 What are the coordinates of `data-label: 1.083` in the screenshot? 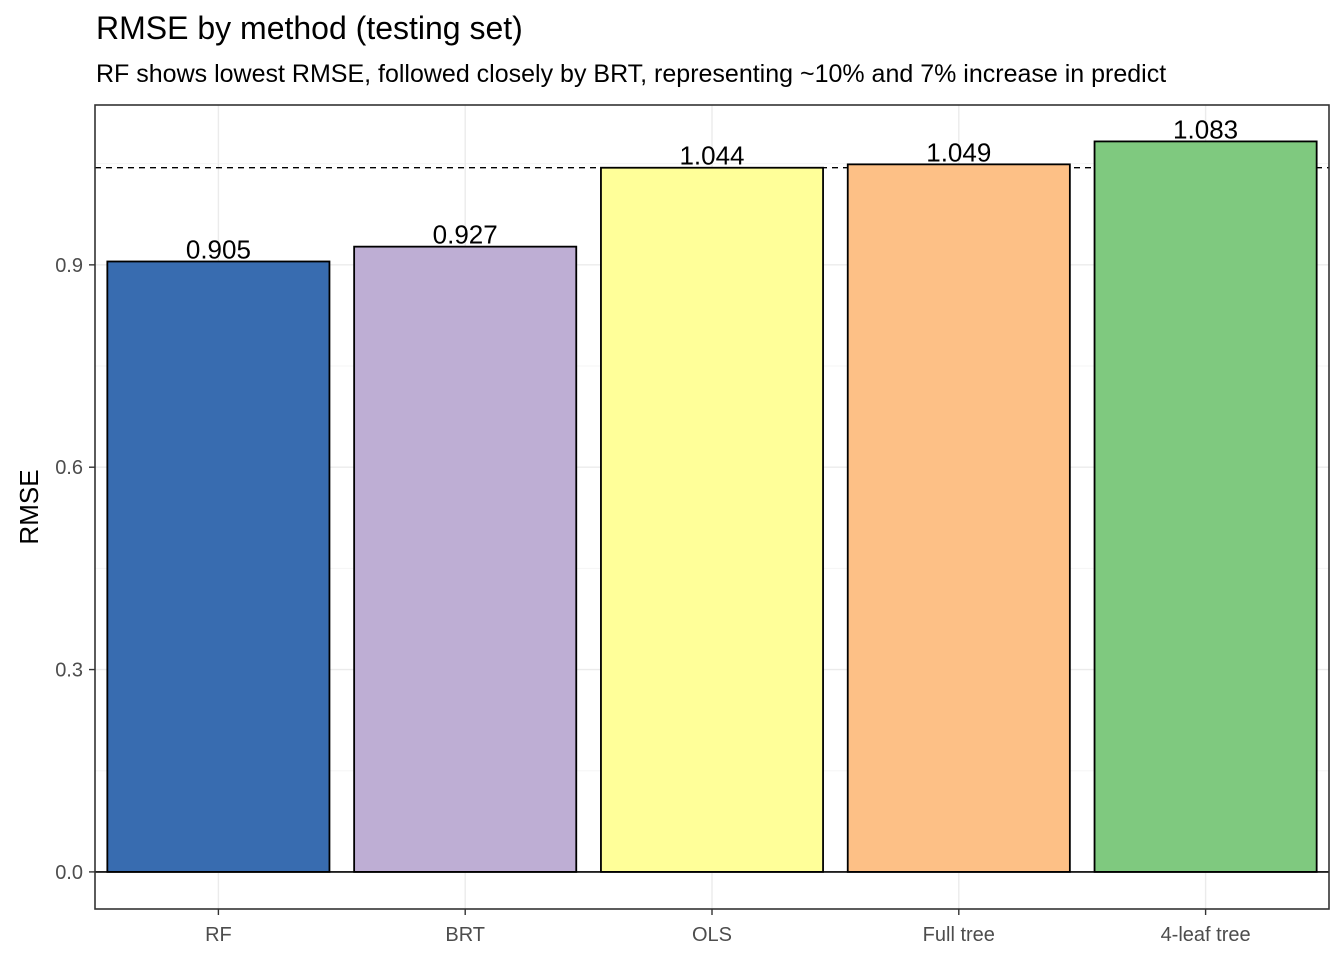 It's located at (1205, 129).